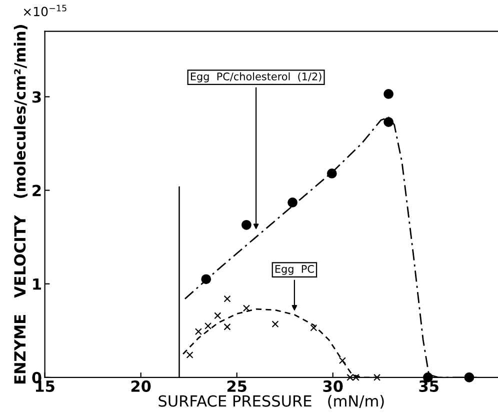  I want to click on x-tick-label: 20, so click(141, 386).